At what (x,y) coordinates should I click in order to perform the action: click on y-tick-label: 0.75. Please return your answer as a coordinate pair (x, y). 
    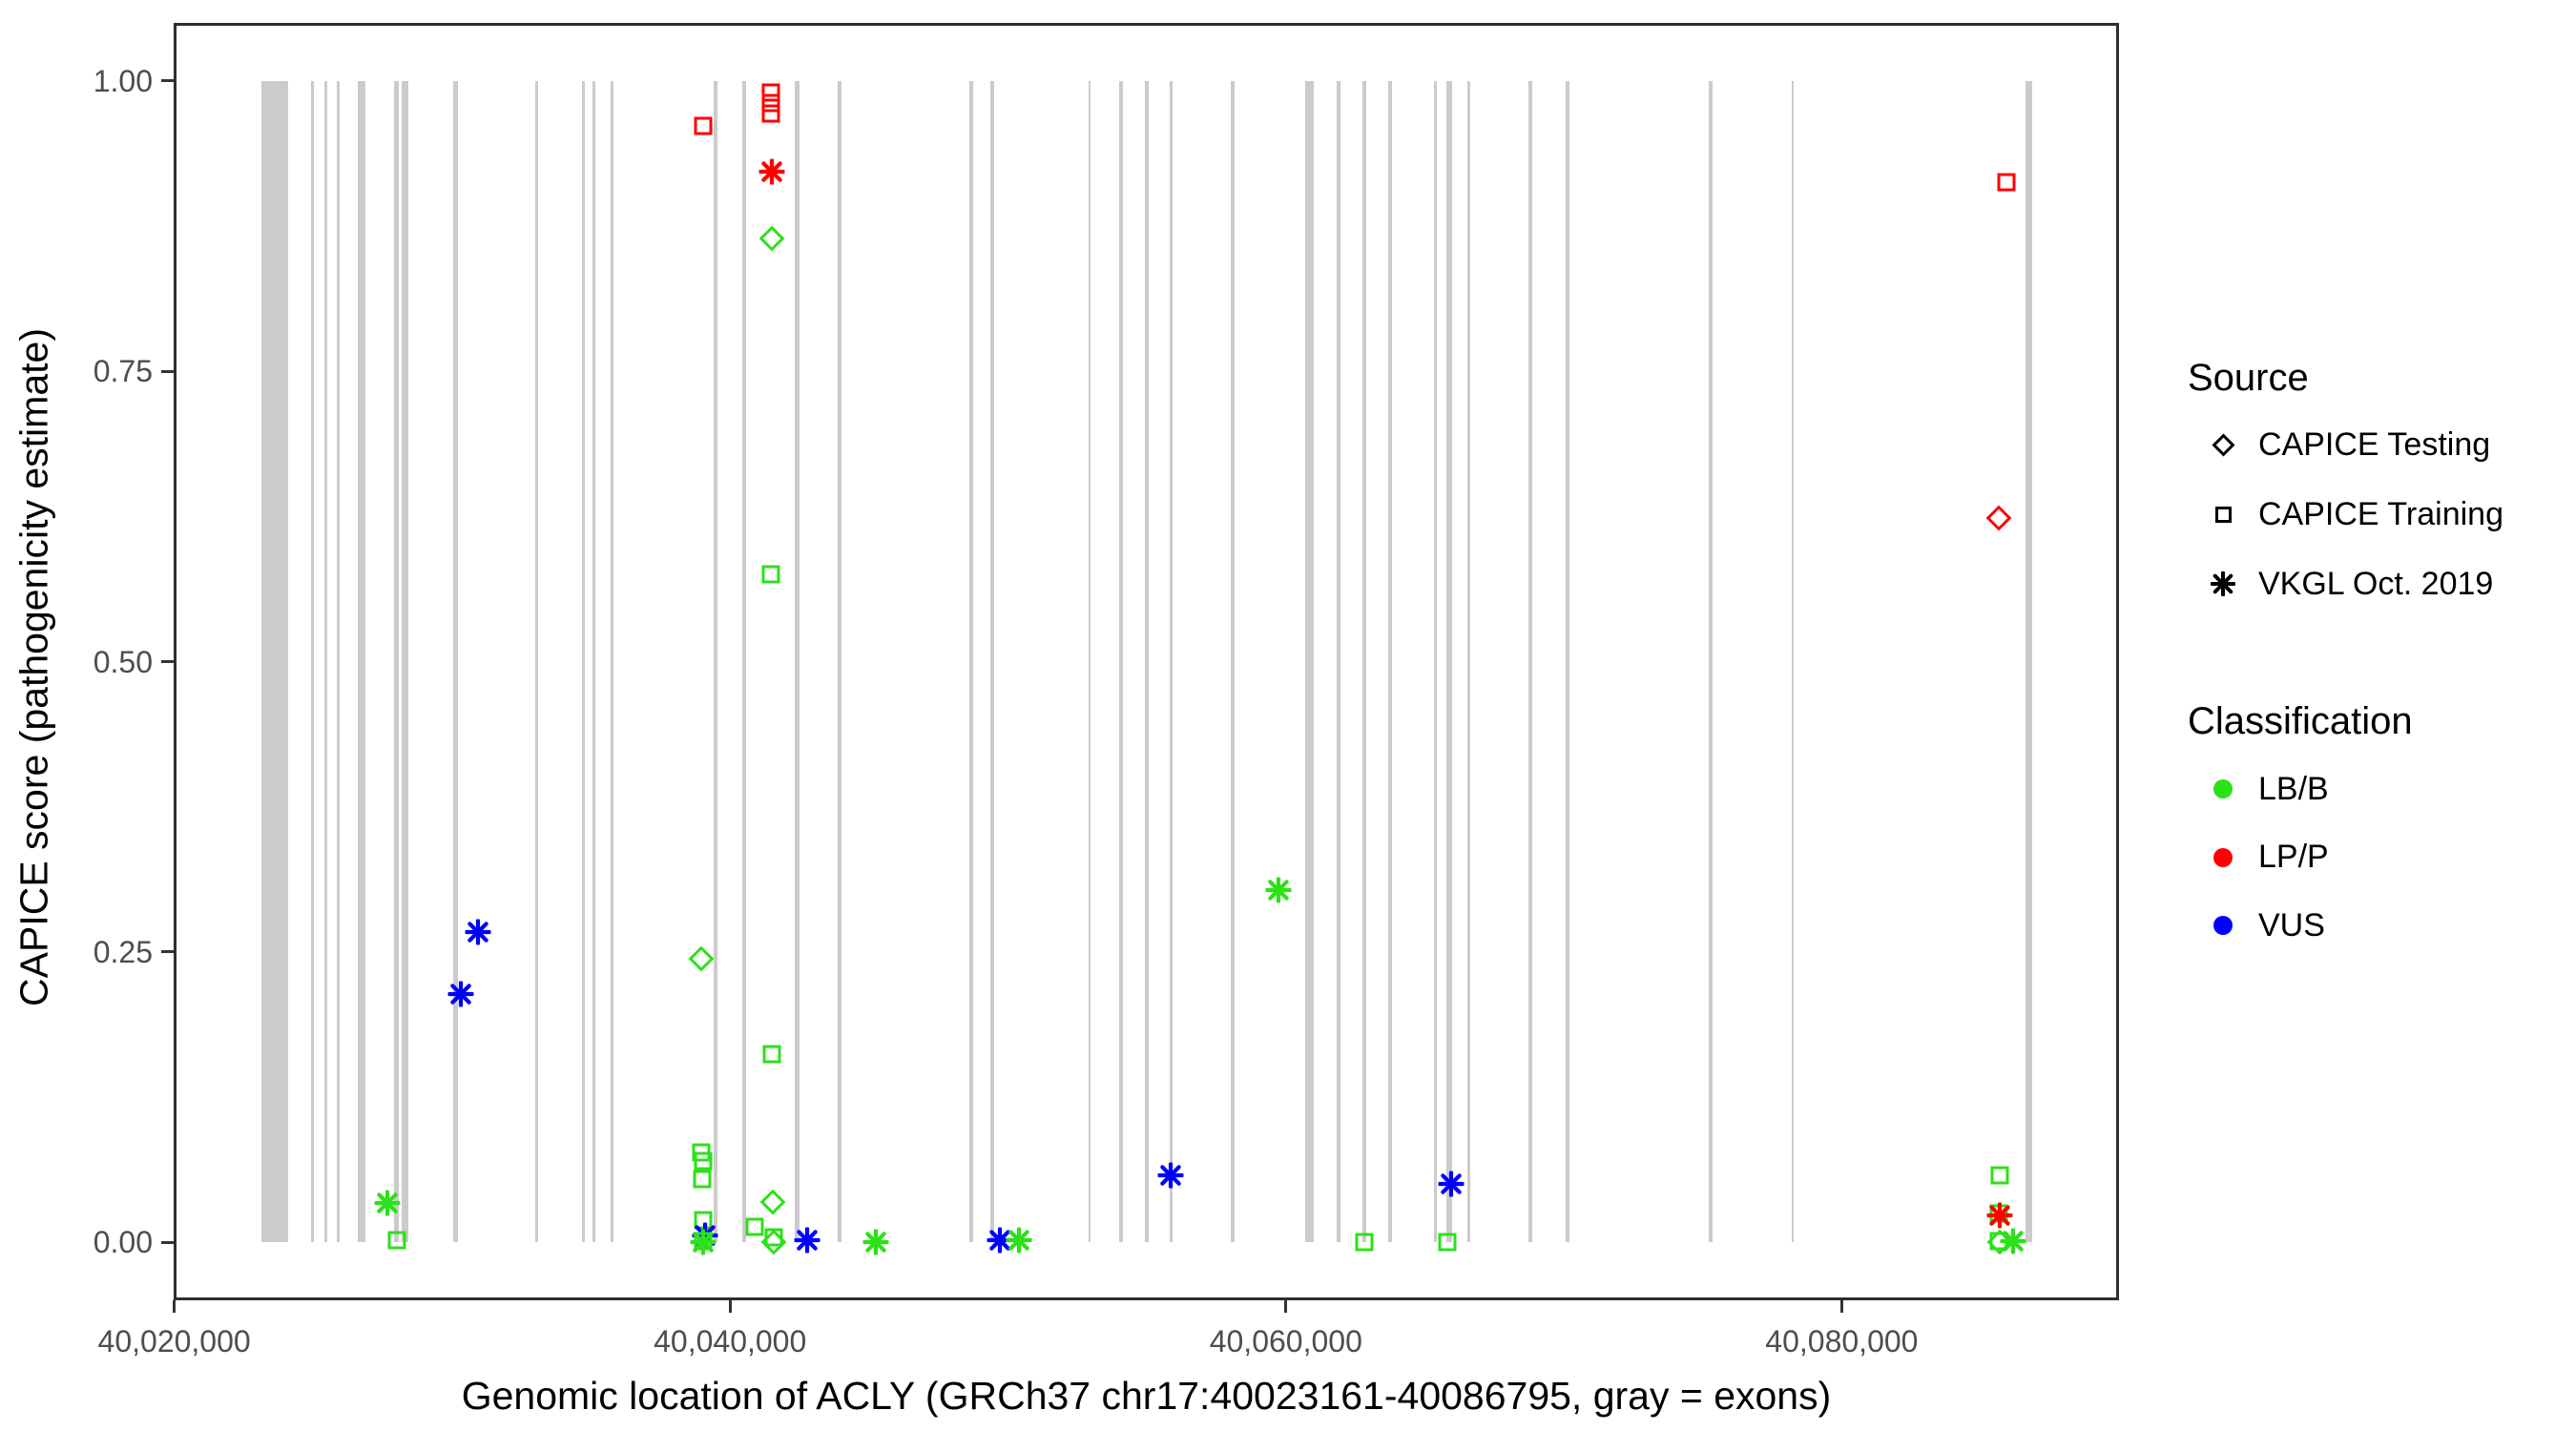
    Looking at the image, I should click on (123, 371).